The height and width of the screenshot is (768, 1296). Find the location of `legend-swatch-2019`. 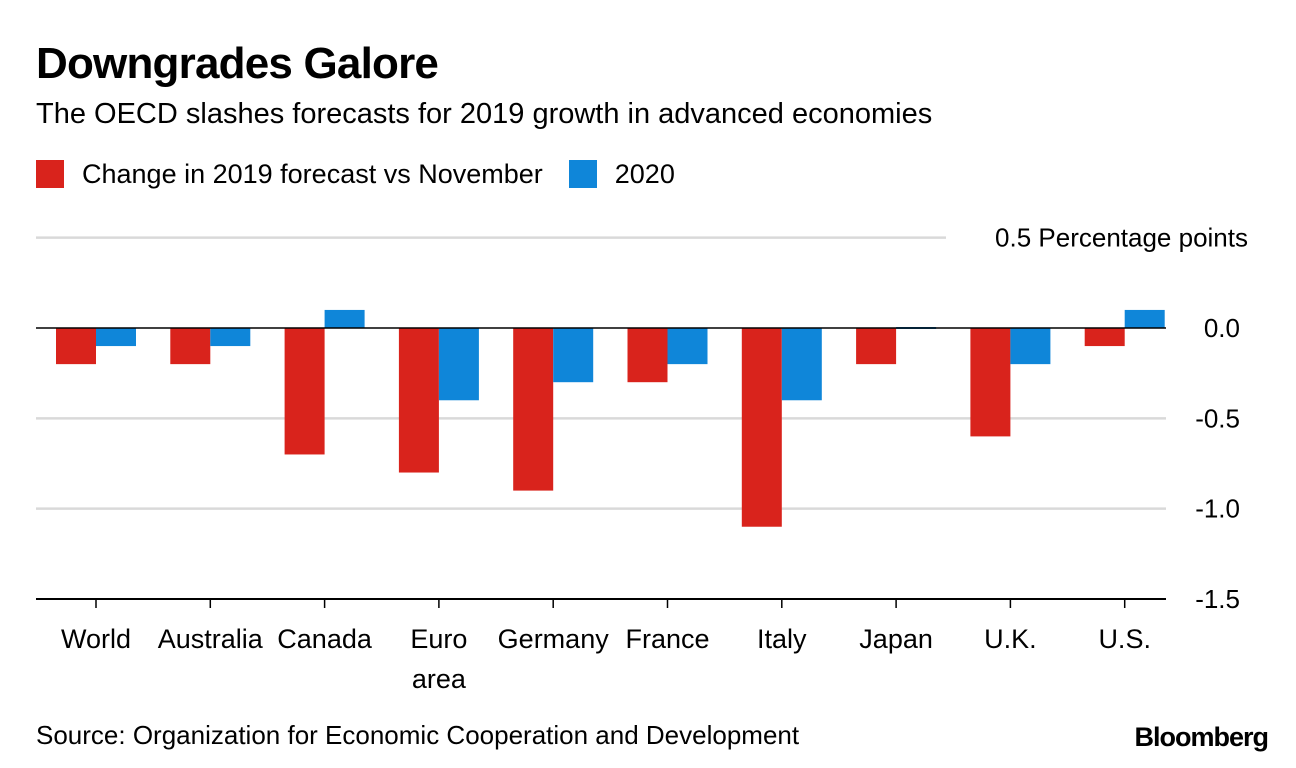

legend-swatch-2019 is located at coordinates (50, 174).